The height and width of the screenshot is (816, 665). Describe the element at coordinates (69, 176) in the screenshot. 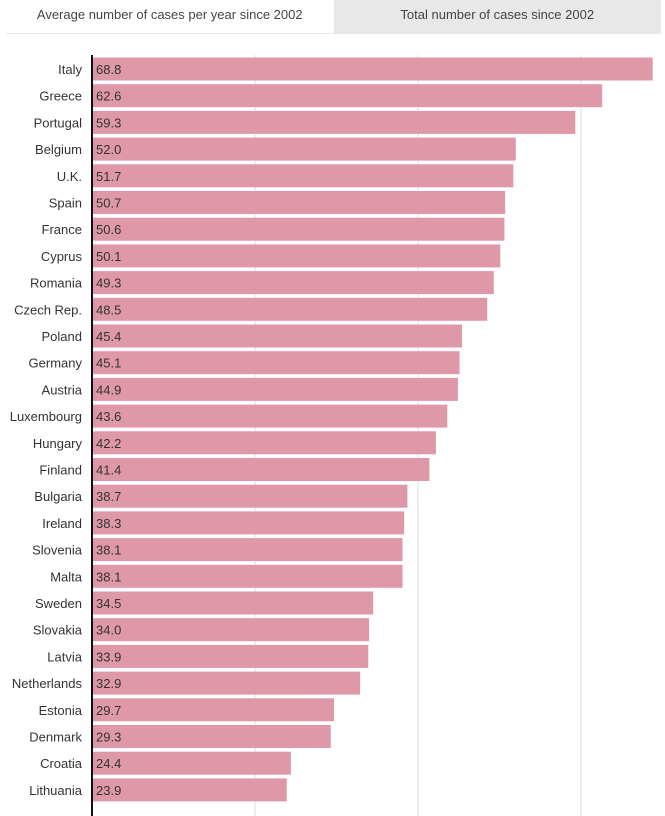

I see `category-label: U.K.` at that location.